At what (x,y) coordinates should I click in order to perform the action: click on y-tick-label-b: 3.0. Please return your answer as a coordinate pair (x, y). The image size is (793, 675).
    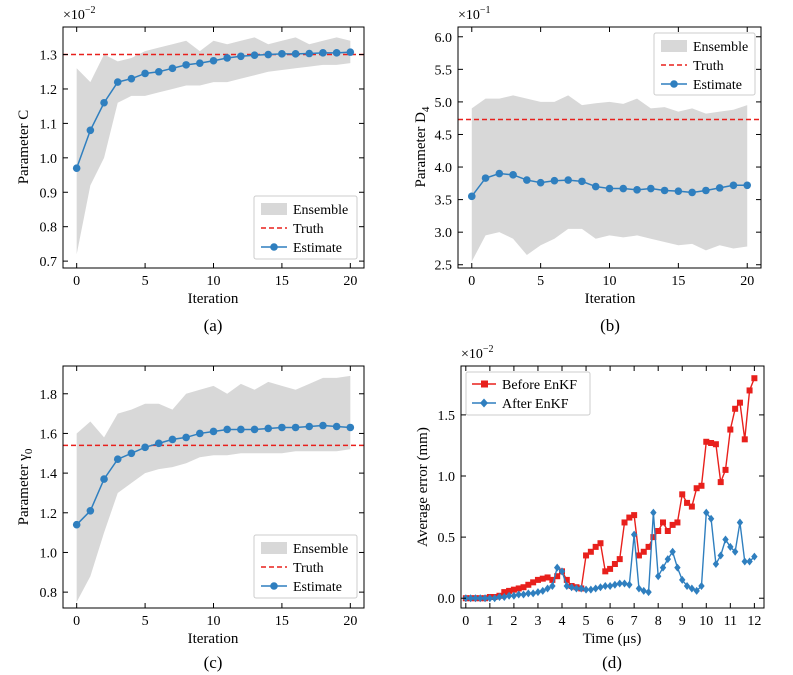
    Looking at the image, I should click on (444, 233).